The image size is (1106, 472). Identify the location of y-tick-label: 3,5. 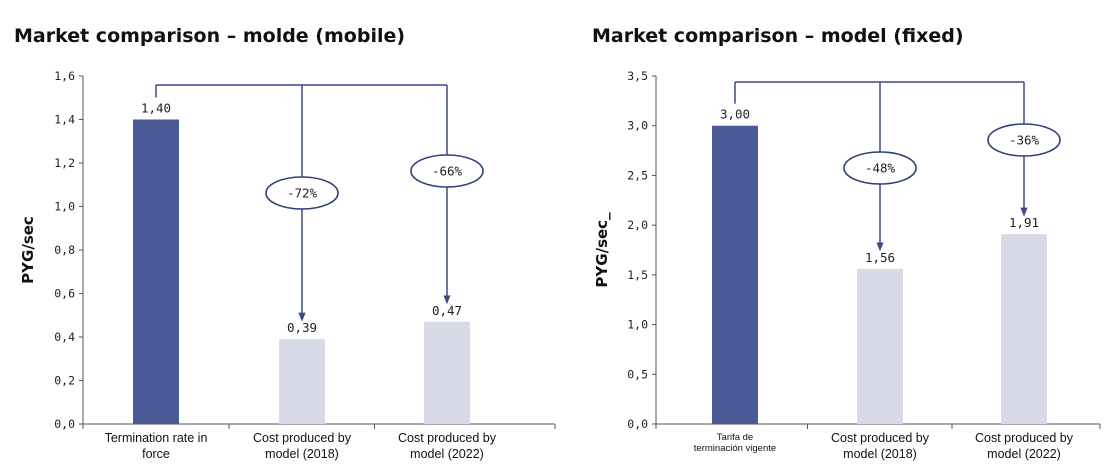
(637, 76).